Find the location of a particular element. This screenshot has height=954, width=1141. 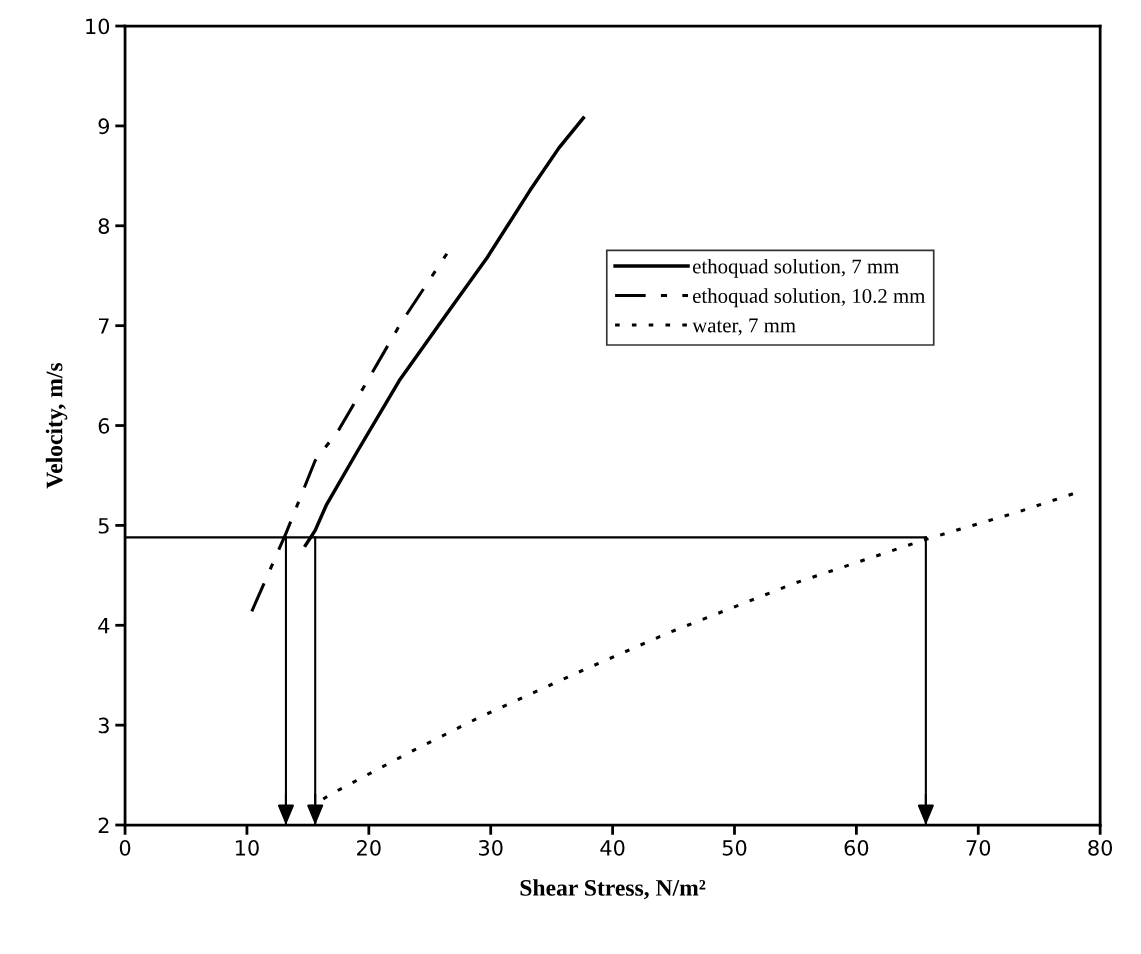

y-axis-title: Velocity, m/s is located at coordinates (56, 425).